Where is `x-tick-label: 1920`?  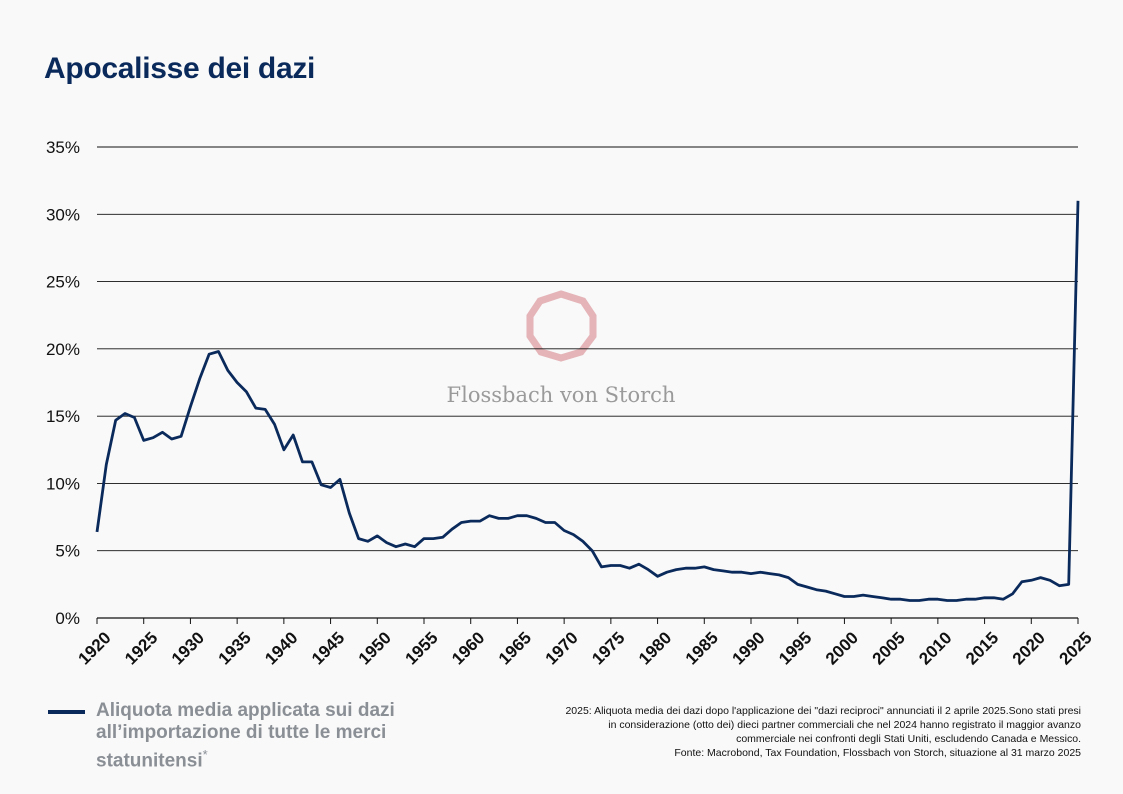 x-tick-label: 1920 is located at coordinates (94, 648).